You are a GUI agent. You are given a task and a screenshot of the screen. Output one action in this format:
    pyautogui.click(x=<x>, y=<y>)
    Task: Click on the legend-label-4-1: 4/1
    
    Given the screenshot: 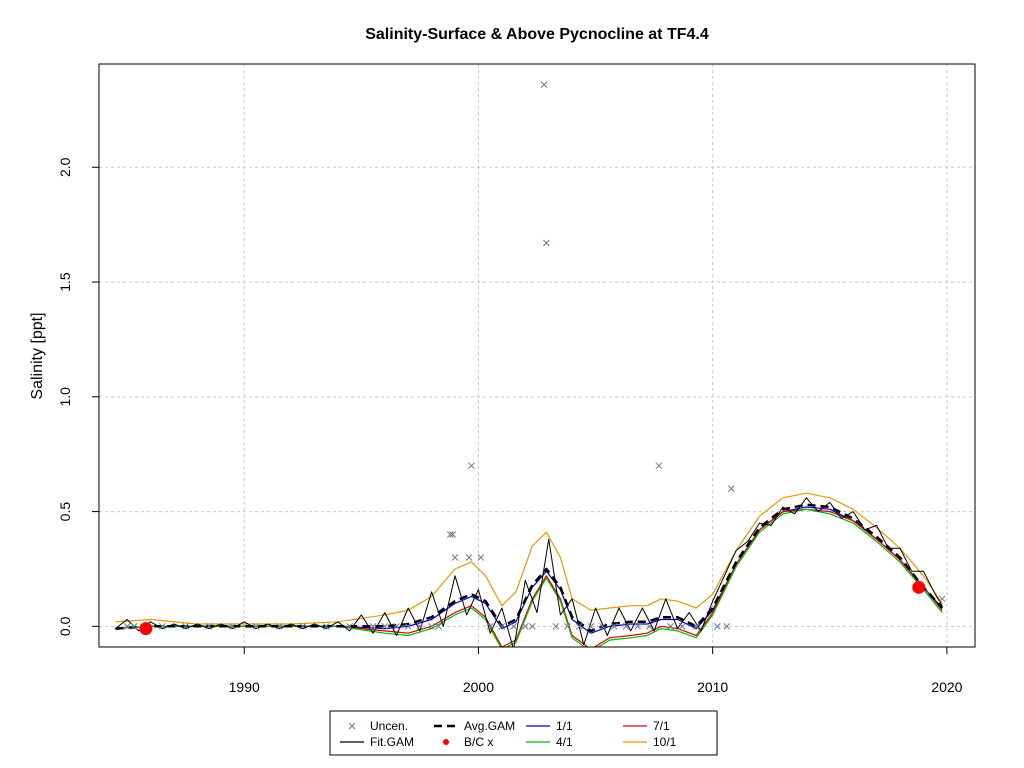 What is the action you would take?
    pyautogui.click(x=564, y=742)
    